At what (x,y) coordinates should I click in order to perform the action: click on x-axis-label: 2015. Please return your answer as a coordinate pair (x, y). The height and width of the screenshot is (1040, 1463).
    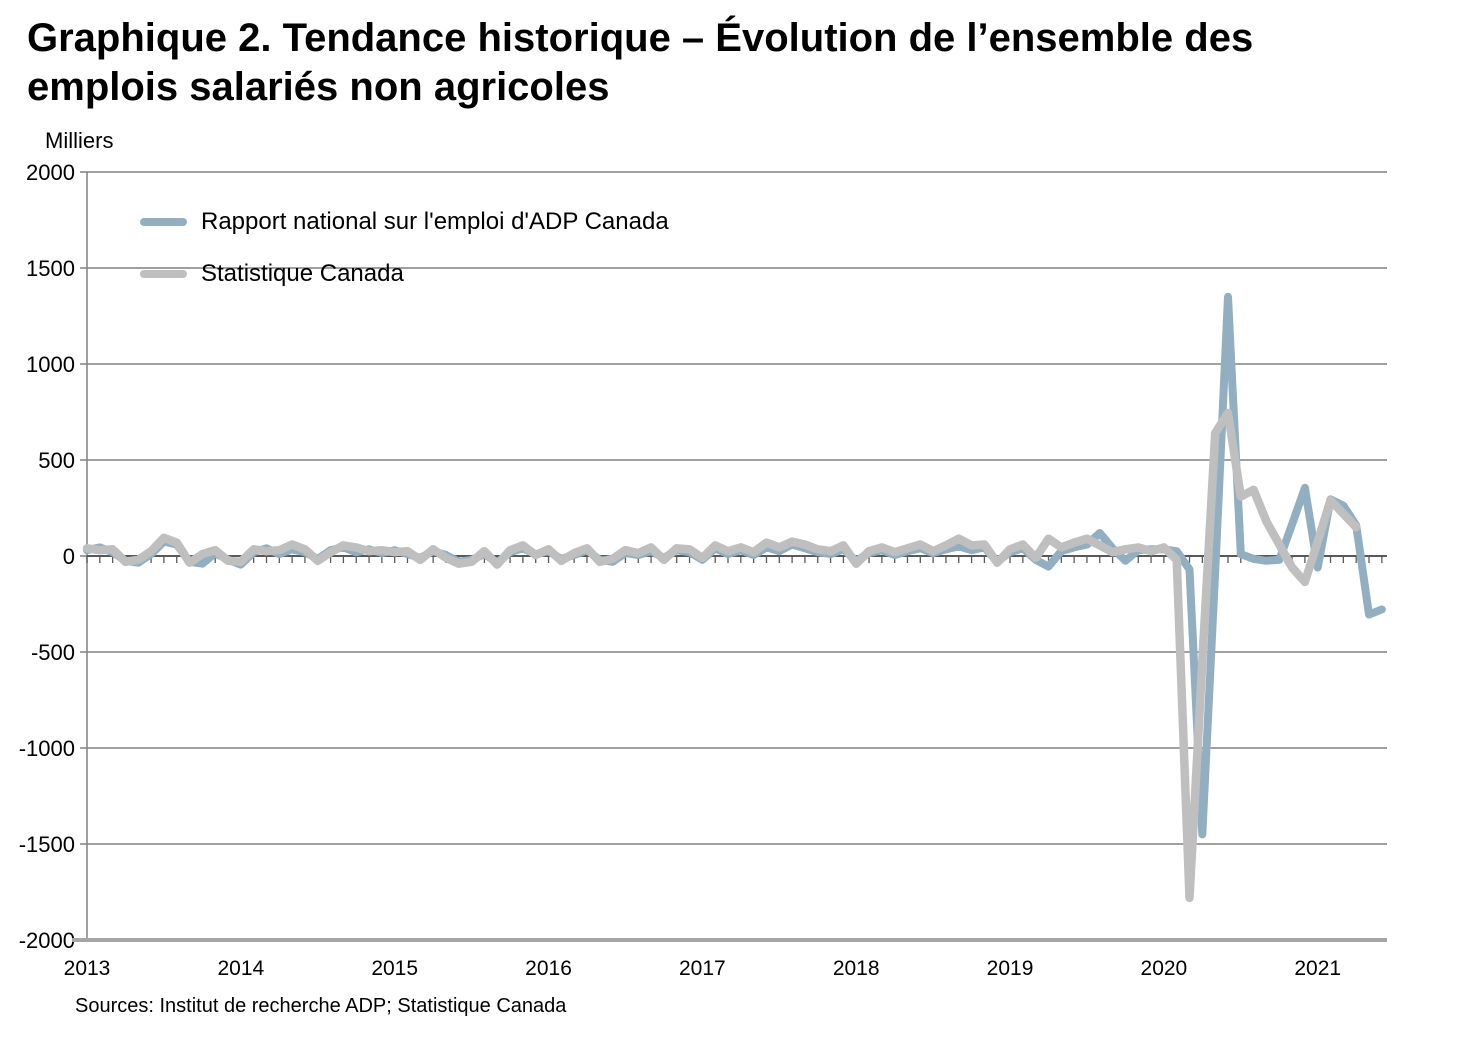
    Looking at the image, I should click on (394, 968).